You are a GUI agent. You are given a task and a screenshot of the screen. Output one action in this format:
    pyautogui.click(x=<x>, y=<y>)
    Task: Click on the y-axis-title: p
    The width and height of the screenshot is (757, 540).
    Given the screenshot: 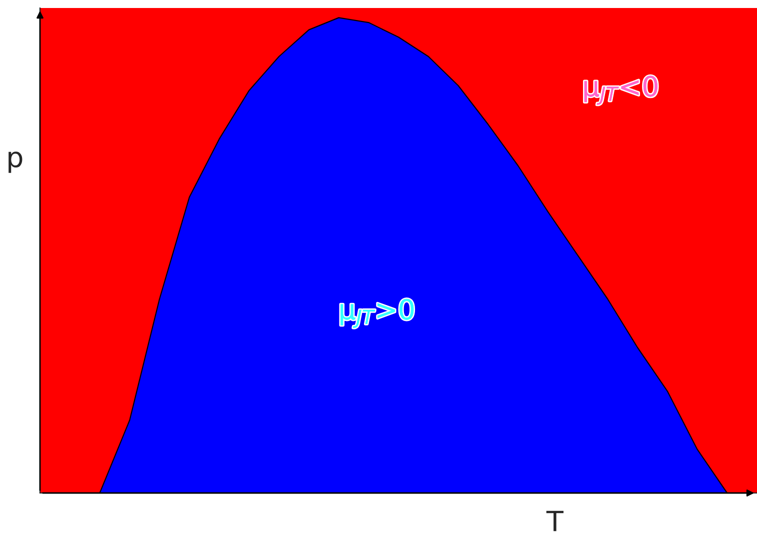 What is the action you would take?
    pyautogui.click(x=15, y=162)
    